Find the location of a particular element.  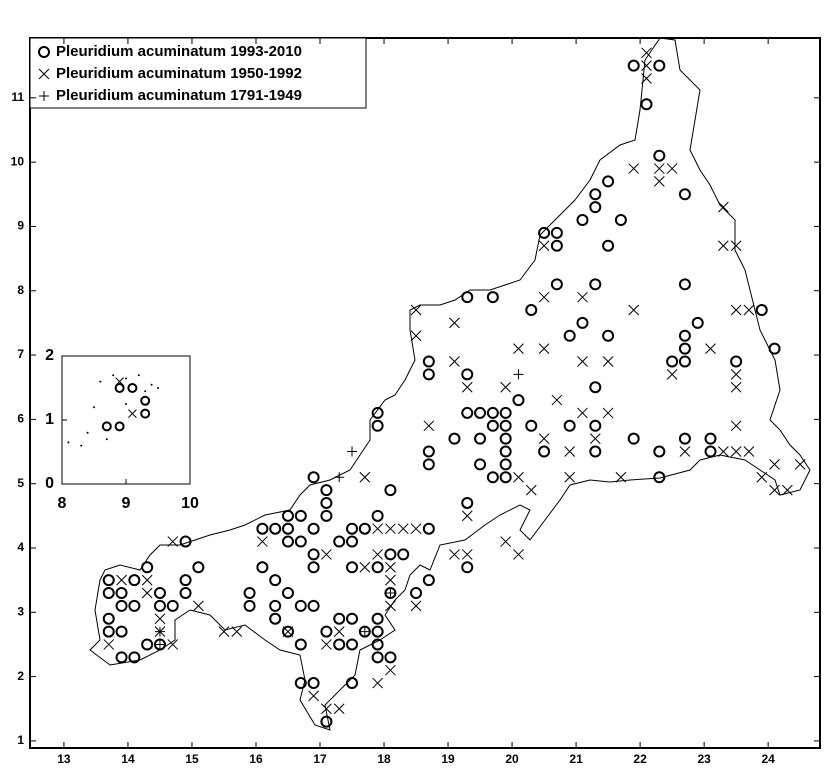

y-tick-label: 9 is located at coordinates (20, 226).